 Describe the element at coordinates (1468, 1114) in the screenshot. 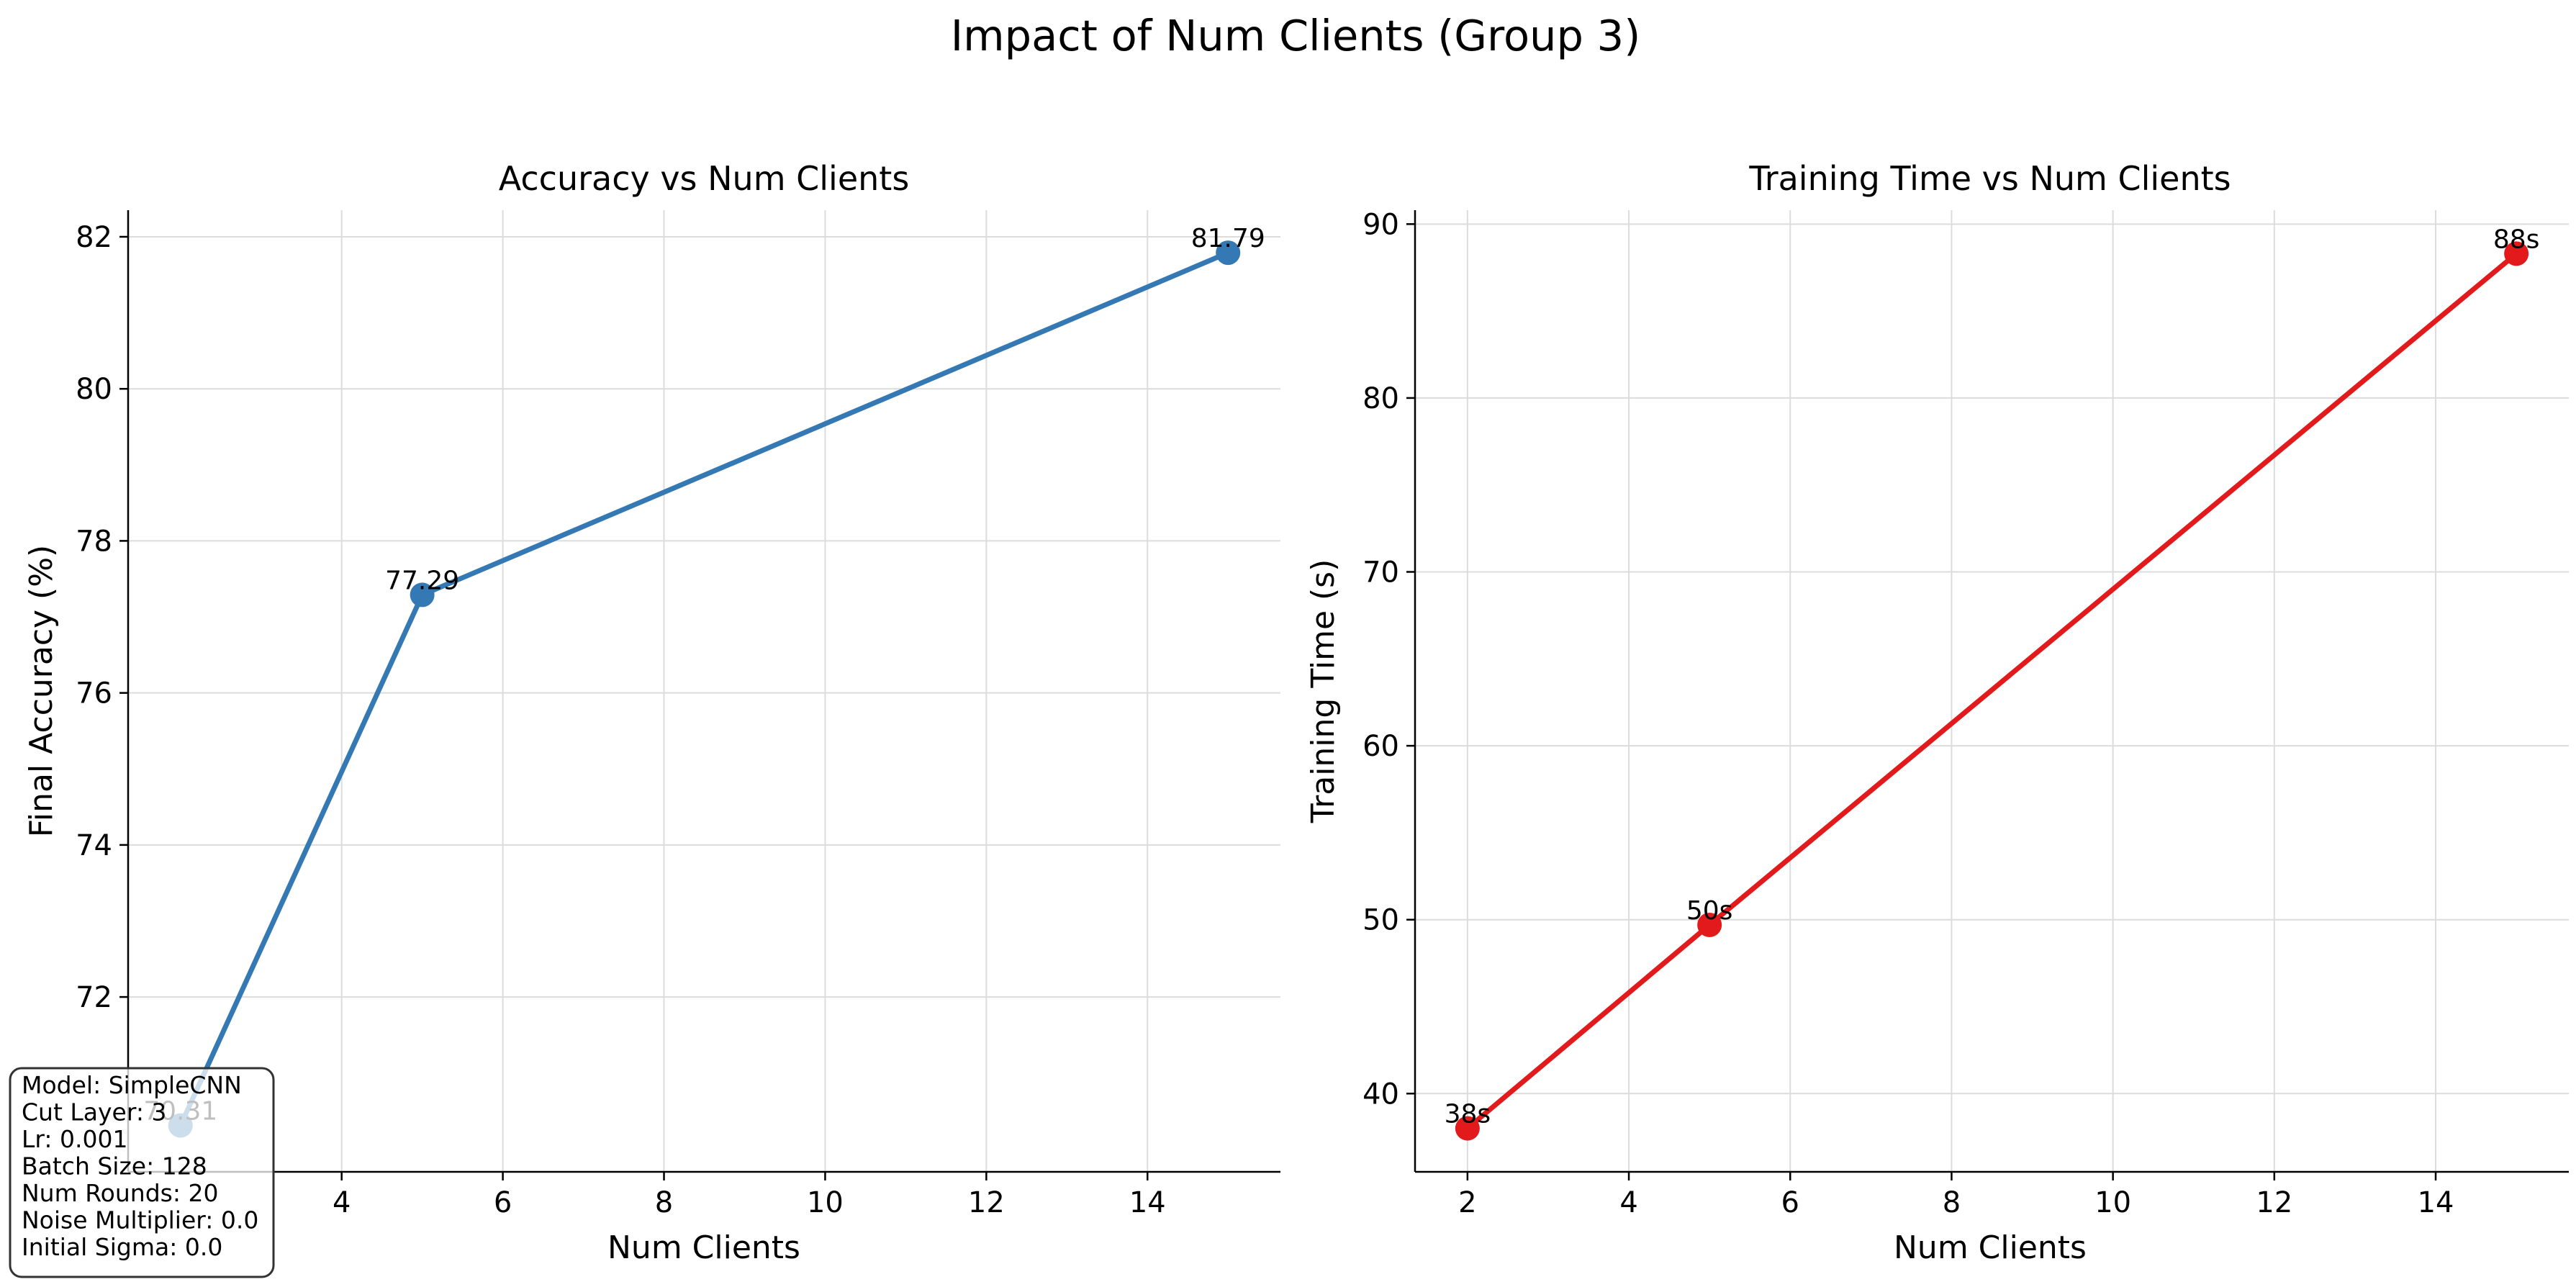

I see `training-time-data-label: 38s` at that location.